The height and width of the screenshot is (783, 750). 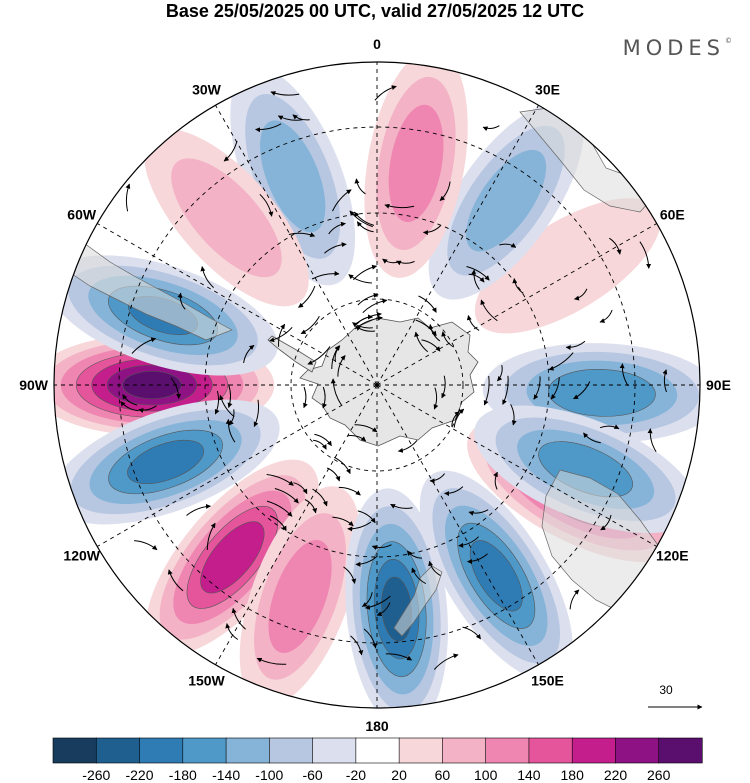 I want to click on colorbar-tick-label: -100, so click(x=269, y=775).